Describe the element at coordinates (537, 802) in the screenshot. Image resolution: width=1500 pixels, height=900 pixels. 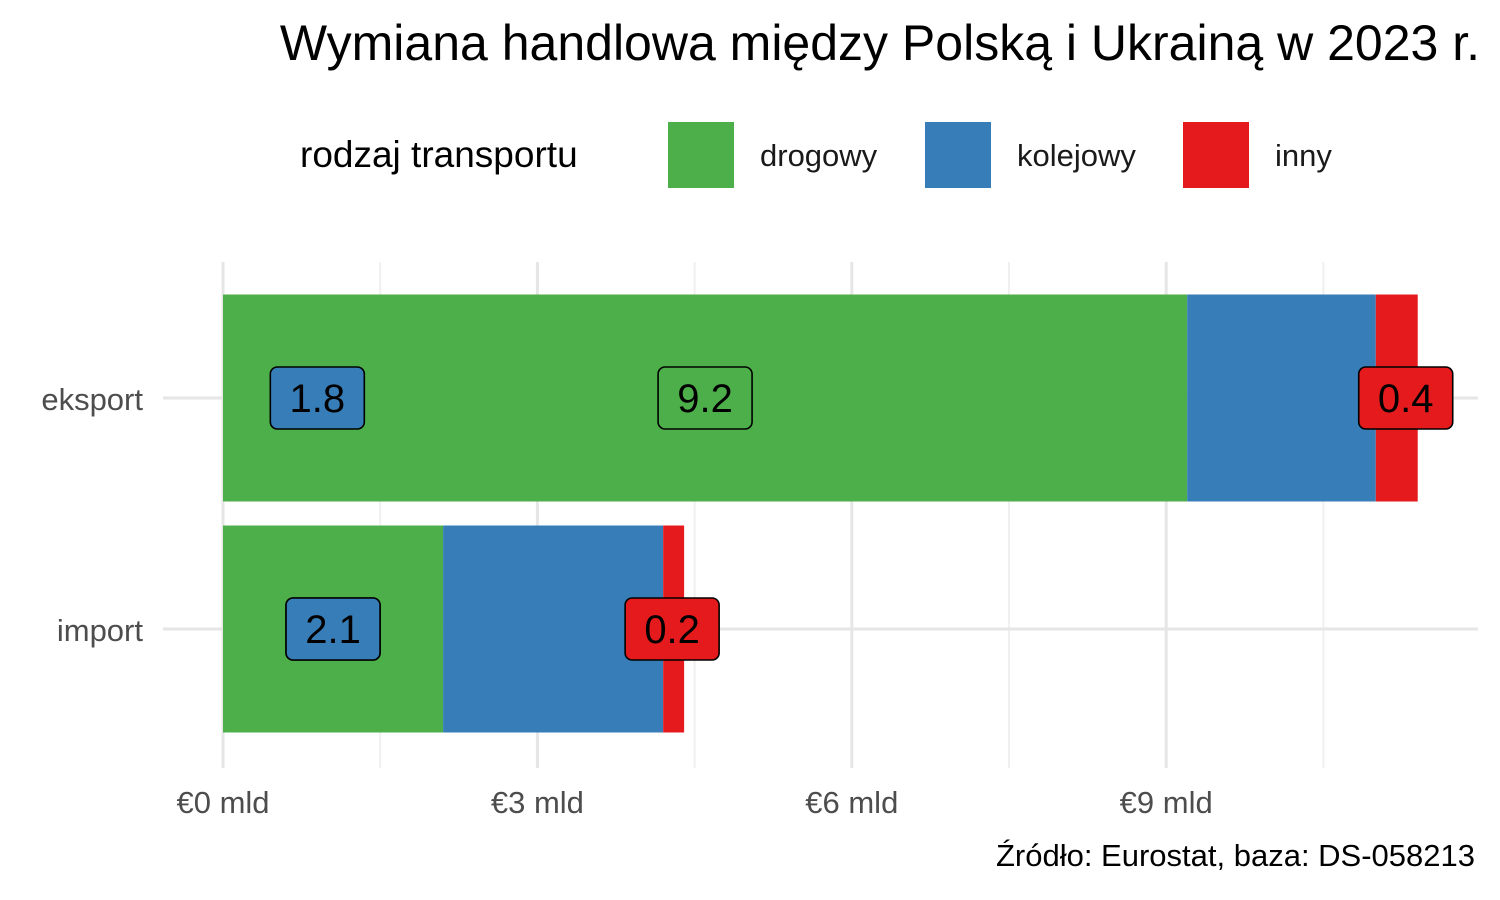
I see `x-tick-label: €3 mld` at that location.